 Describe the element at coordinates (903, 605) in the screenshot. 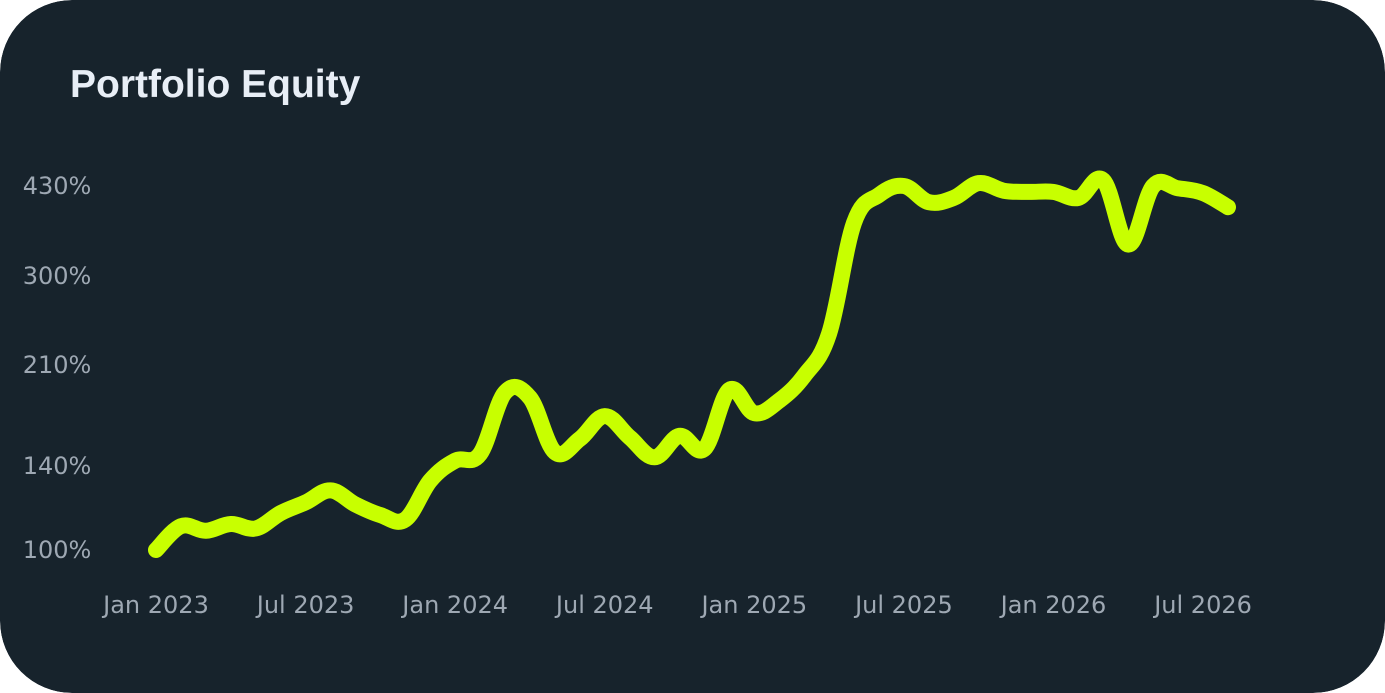

I see `x-tick-label: Jul 2025` at that location.